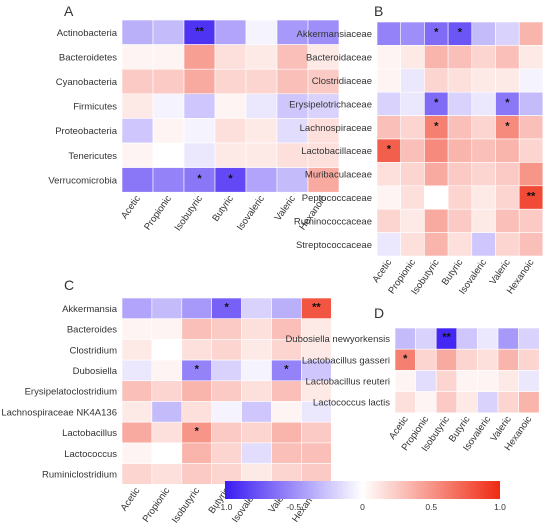 This screenshot has height=528, width=550. I want to click on panel-label: B, so click(378, 11).